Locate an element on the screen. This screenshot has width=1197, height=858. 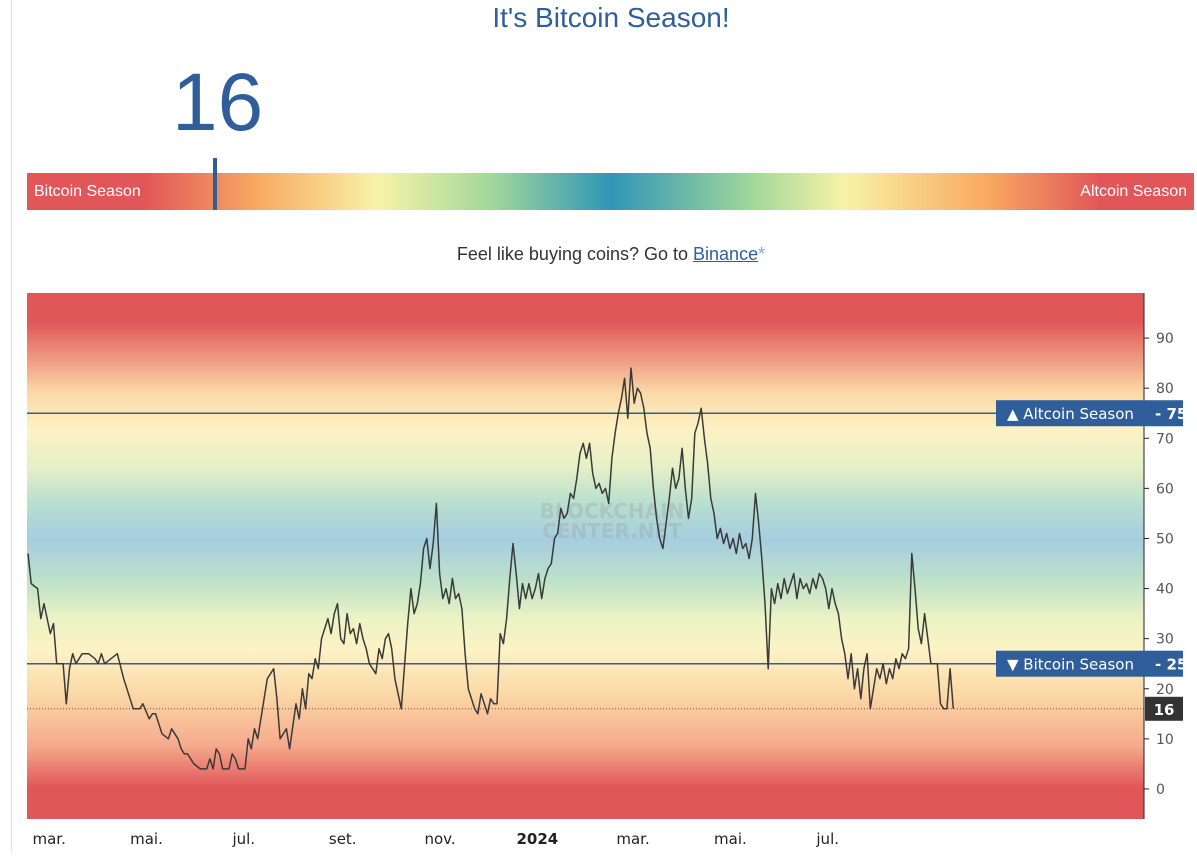
watermark-text: CENTER.NET is located at coordinates (612, 531).